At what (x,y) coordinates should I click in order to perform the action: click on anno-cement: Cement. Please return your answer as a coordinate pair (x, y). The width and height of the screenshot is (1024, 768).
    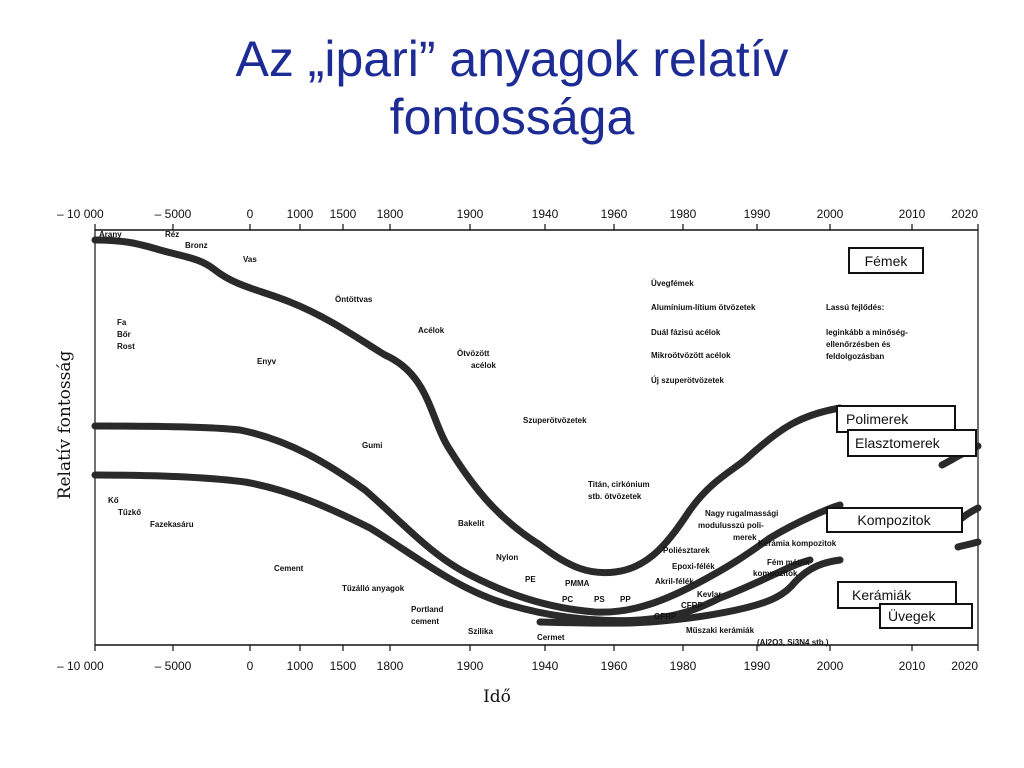
    Looking at the image, I should click on (289, 568).